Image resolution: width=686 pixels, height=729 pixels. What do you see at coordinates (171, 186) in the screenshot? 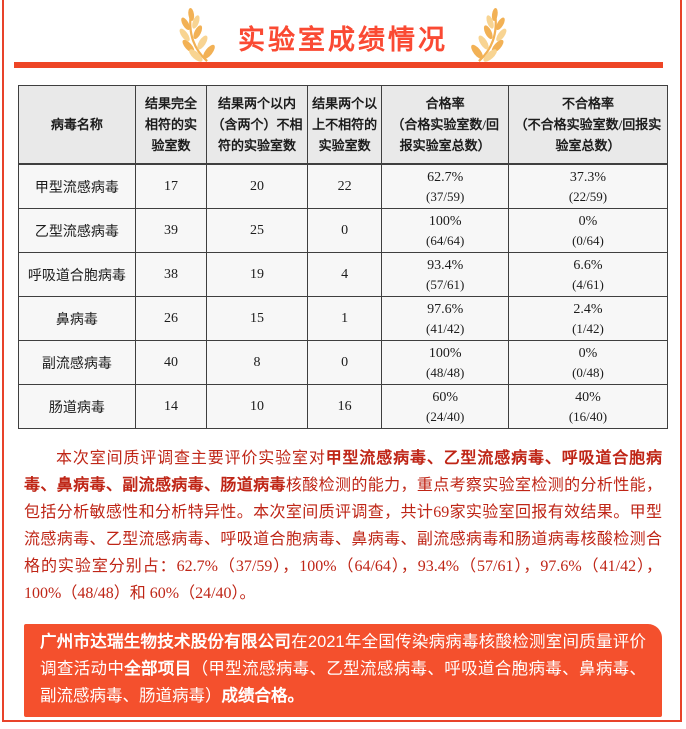
I see `full-match-count: 17` at bounding box center [171, 186].